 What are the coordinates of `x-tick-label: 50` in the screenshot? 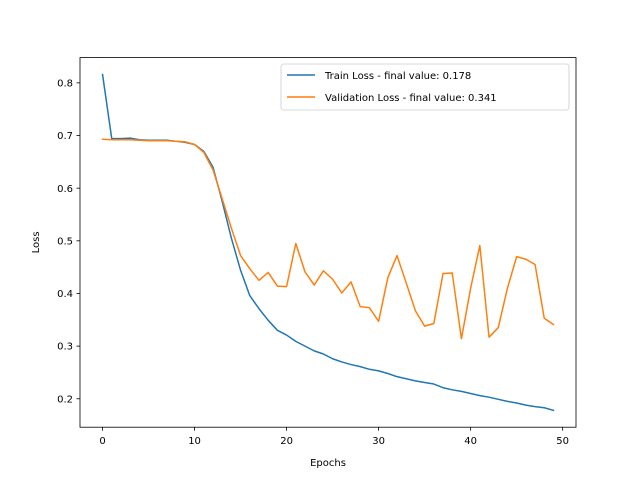 It's located at (562, 441).